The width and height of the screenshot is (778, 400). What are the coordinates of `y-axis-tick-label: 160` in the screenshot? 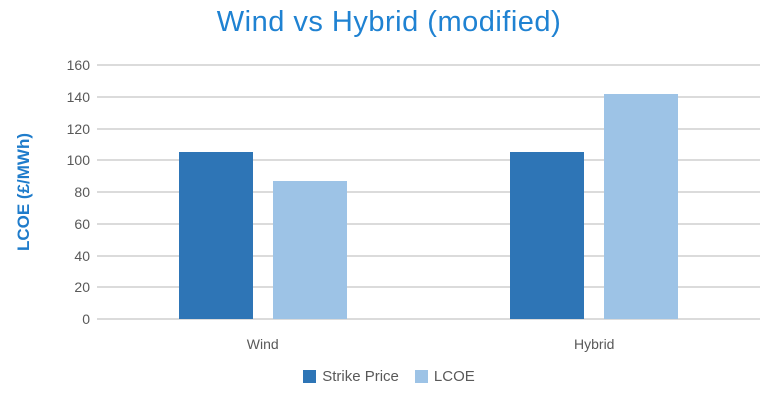 It's located at (78, 65).